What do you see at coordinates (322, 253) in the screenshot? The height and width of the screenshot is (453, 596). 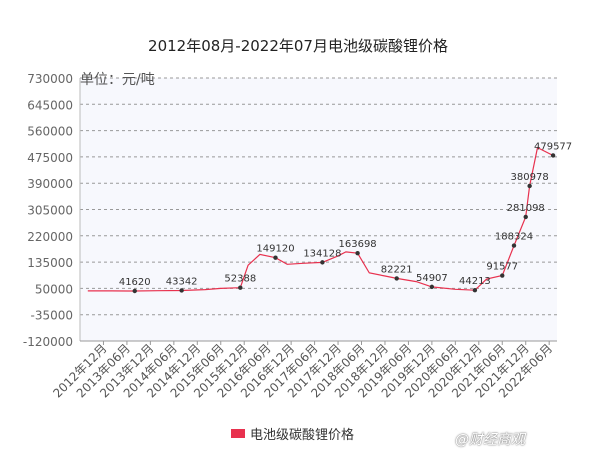 I see `data-label: 134128` at bounding box center [322, 253].